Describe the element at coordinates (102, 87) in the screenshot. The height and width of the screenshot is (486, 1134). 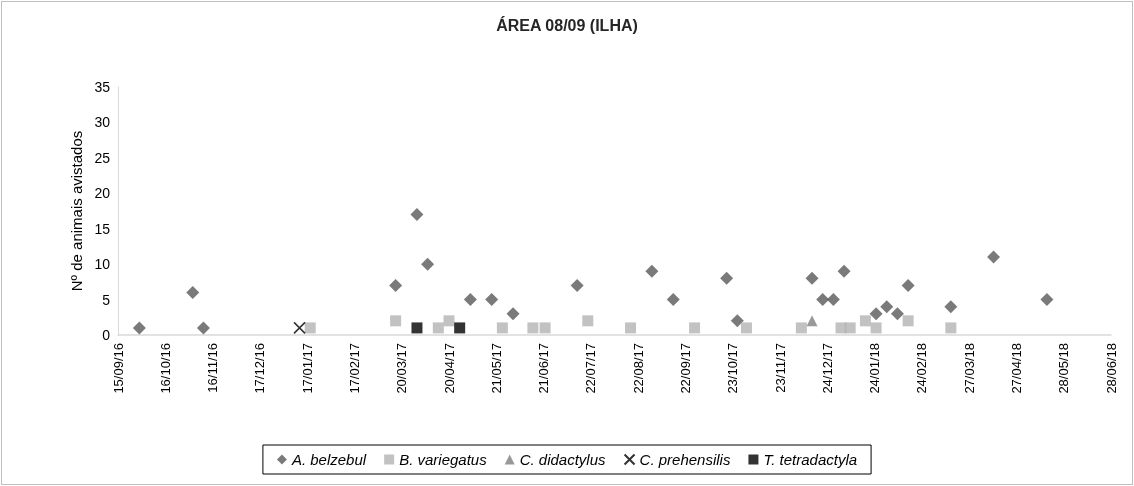
I see `y-tick-label: 35` at that location.